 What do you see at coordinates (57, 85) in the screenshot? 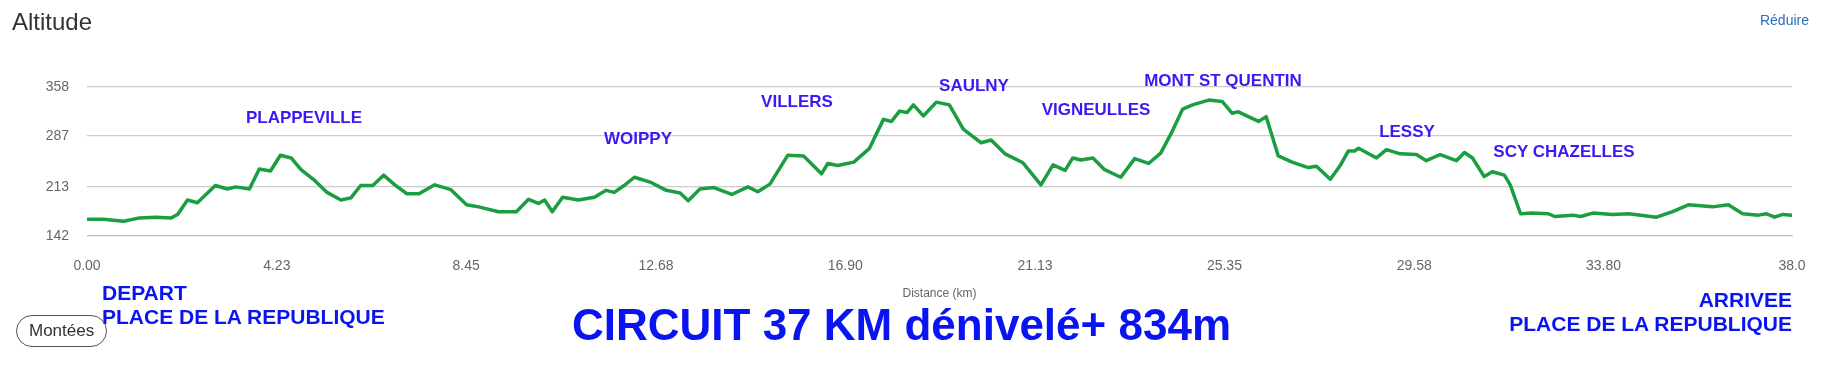
I see `y-tick-label: 358` at bounding box center [57, 85].